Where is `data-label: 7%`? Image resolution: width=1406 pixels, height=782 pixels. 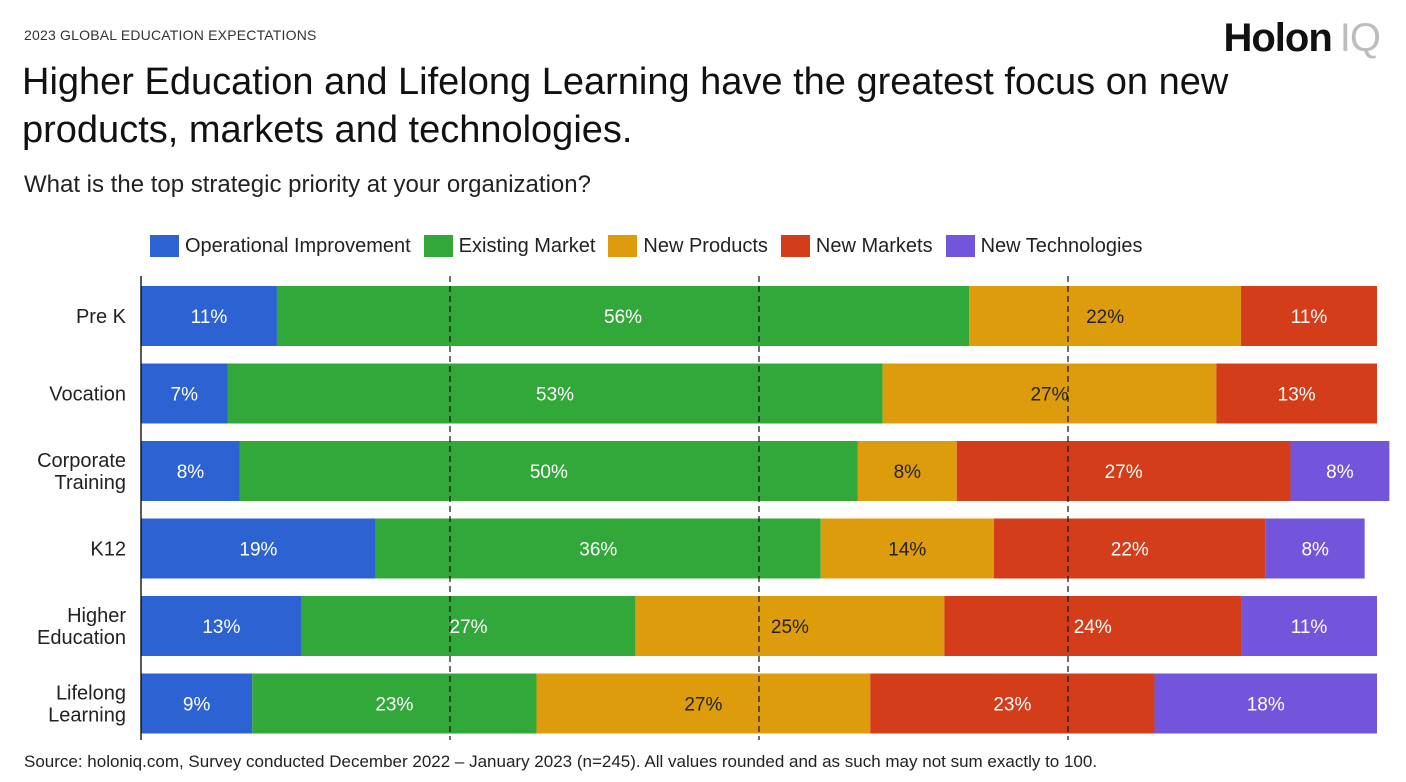
data-label: 7% is located at coordinates (185, 395).